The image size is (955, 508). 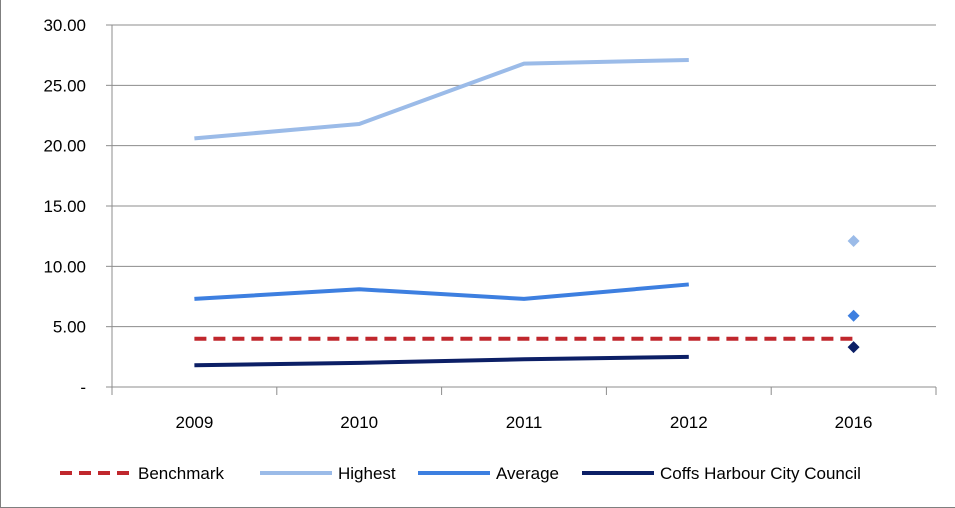 I want to click on legend-label: Benchmark, so click(x=181, y=473).